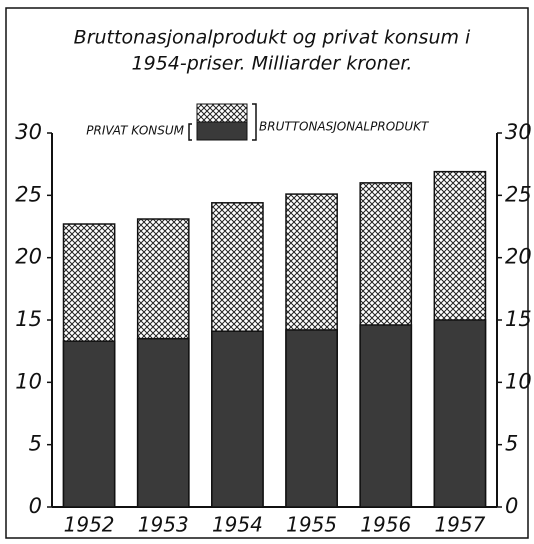 The image size is (534, 544). Describe the element at coordinates (385, 525) in the screenshot. I see `x-tick-label: 1956` at that location.